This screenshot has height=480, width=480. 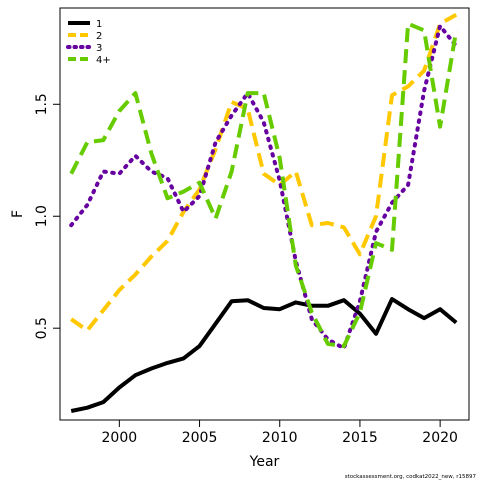 I want to click on x-tick-label: 2000, so click(x=120, y=438).